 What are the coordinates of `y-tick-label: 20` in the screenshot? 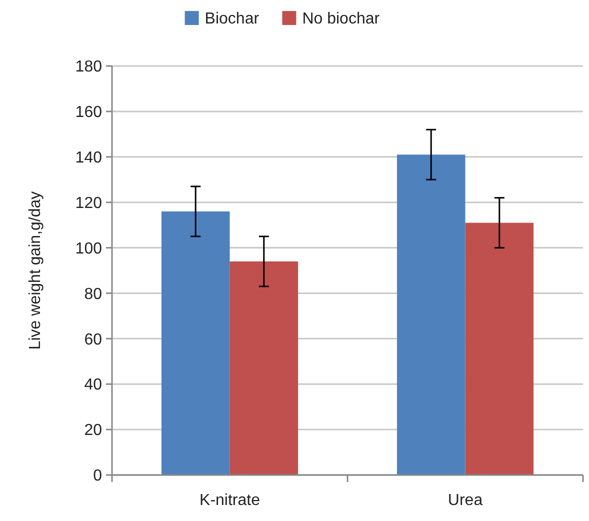 It's located at (93, 431).